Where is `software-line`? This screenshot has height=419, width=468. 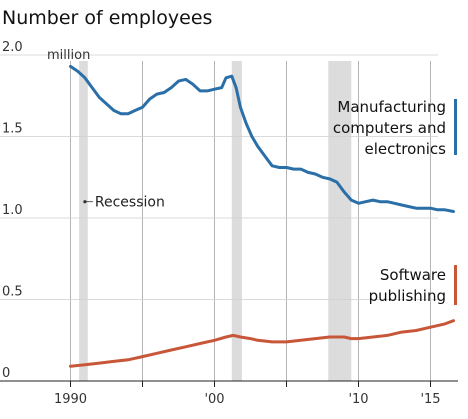 software-line is located at coordinates (262, 343).